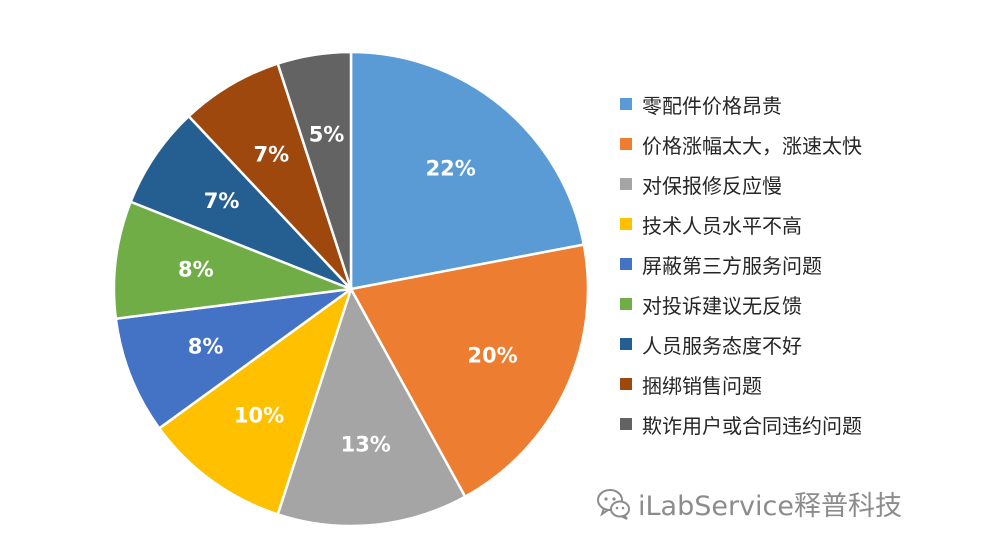 This screenshot has height=553, width=983. I want to click on watermark: iLabService释普科技, so click(749, 503).